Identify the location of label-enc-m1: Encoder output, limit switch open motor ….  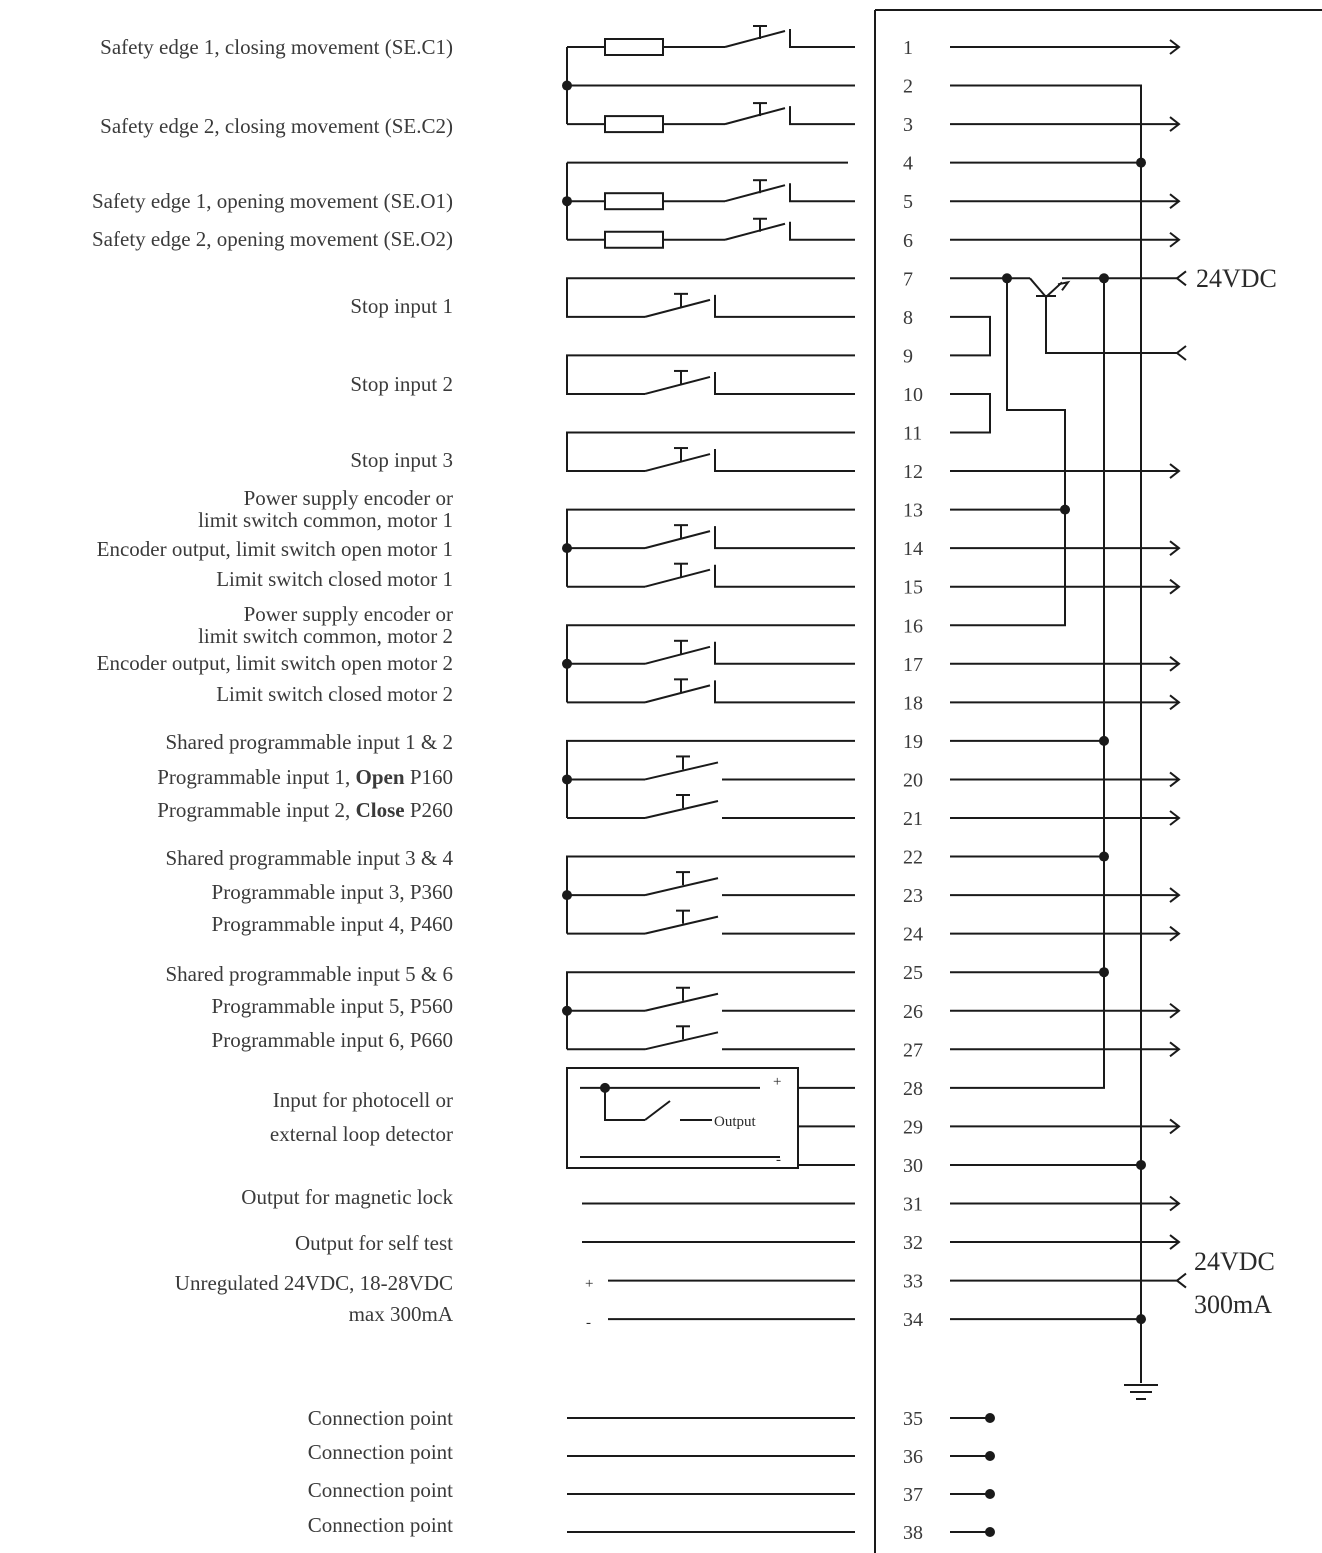
(275, 549).